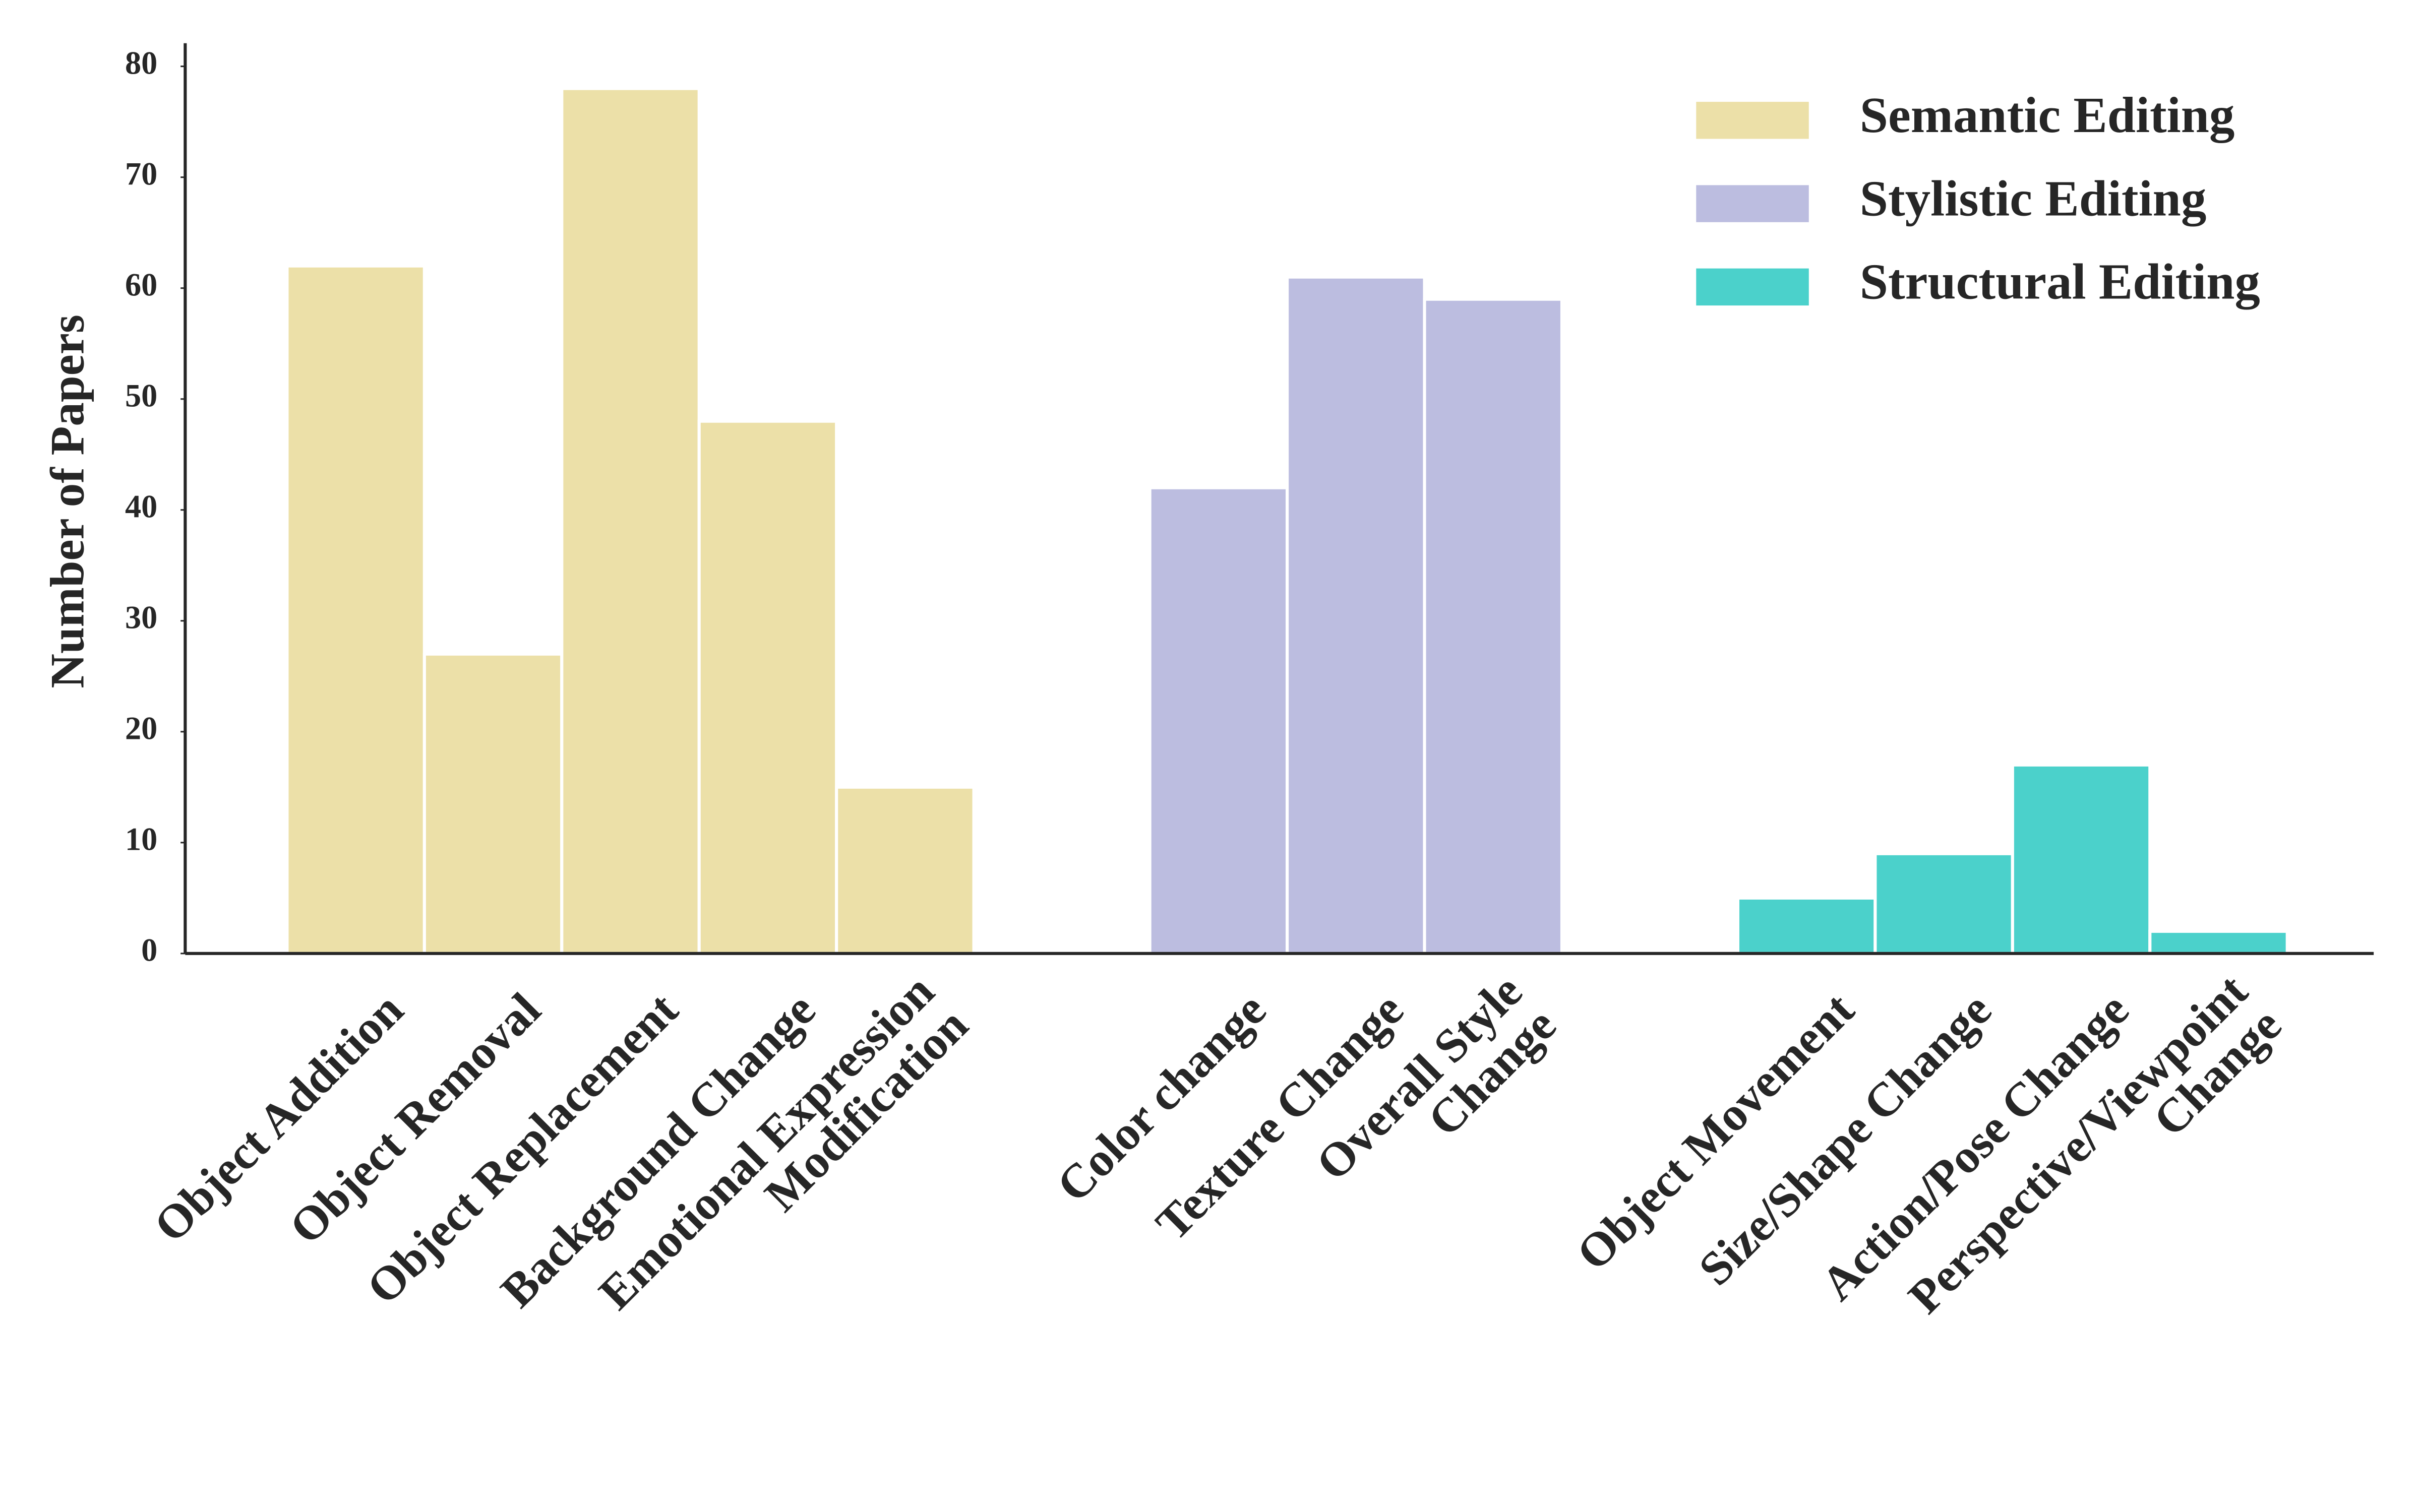 This screenshot has height=1512, width=2420. I want to click on y-tick-label: 40, so click(141, 506).